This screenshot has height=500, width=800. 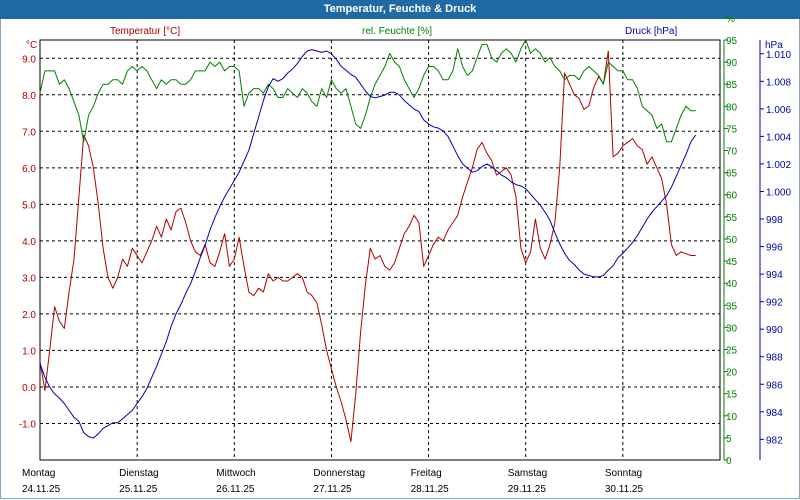 I want to click on temperature-tick-label: 7.0, so click(x=29, y=132).